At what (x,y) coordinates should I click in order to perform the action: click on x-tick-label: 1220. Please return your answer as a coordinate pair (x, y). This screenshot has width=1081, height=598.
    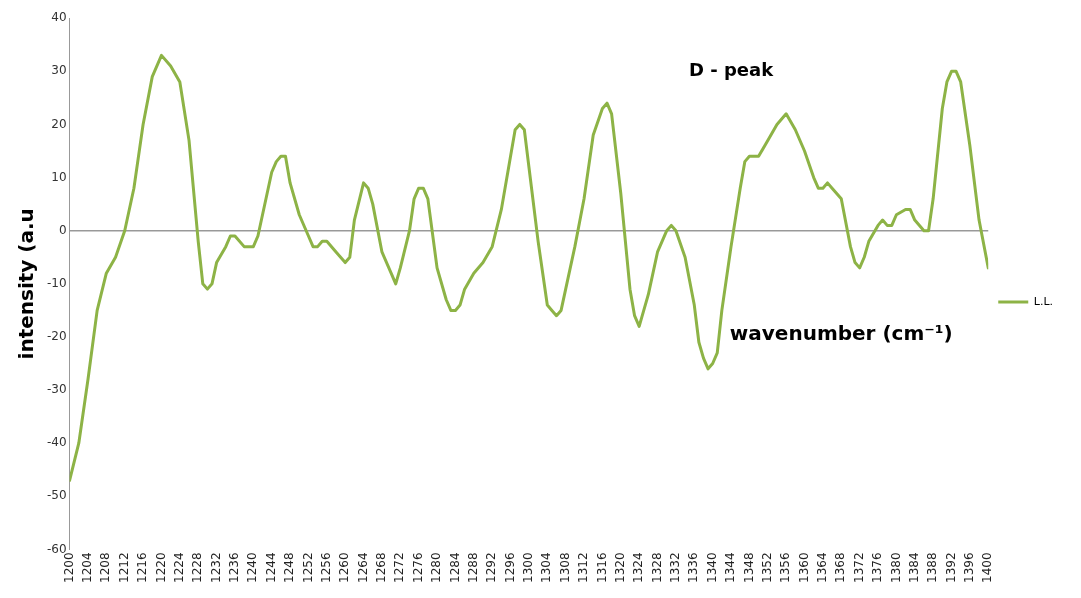
    Looking at the image, I should click on (160, 568).